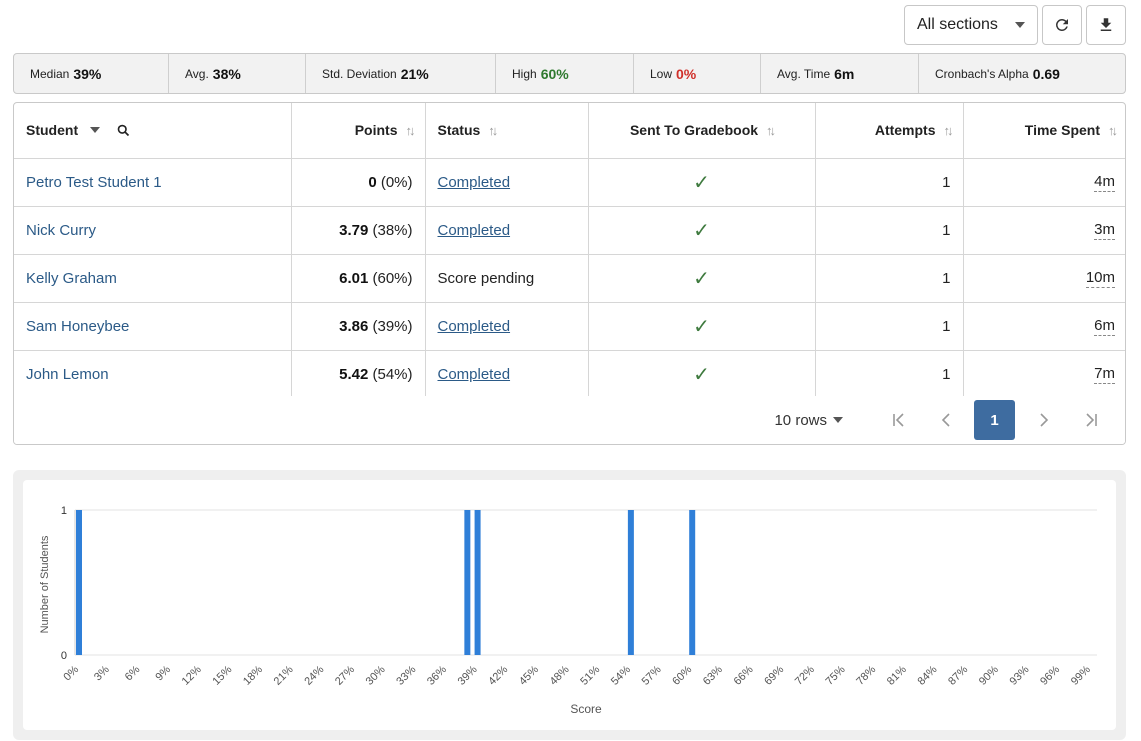  What do you see at coordinates (507, 131) in the screenshot?
I see `column-header-status: Status ↑↓` at bounding box center [507, 131].